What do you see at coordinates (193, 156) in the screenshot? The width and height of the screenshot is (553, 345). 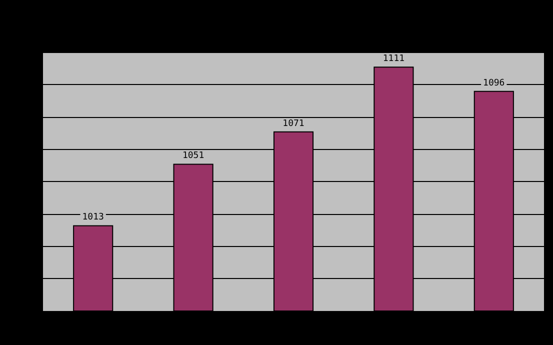 I see `data-label: 1051` at bounding box center [193, 156].